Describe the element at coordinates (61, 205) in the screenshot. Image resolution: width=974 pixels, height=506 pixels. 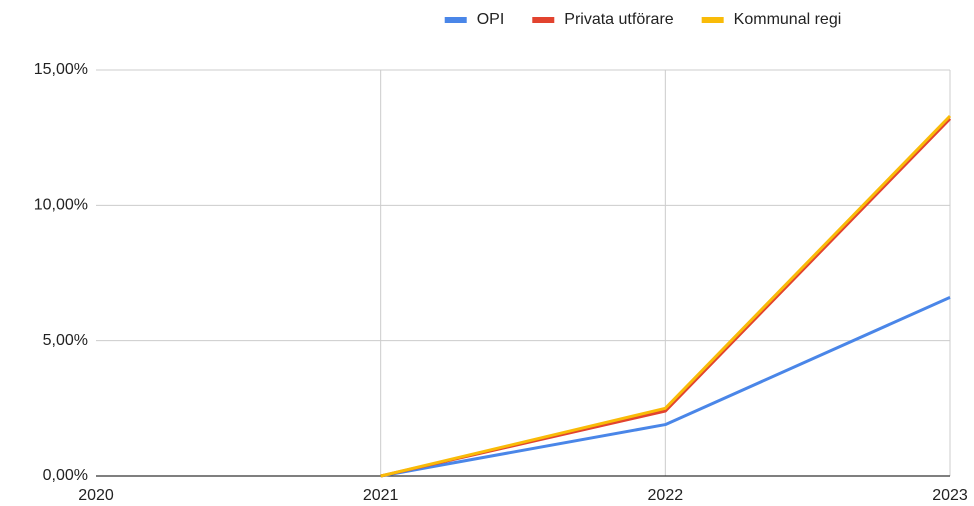
I see `y-tick-label: 10,00%` at that location.